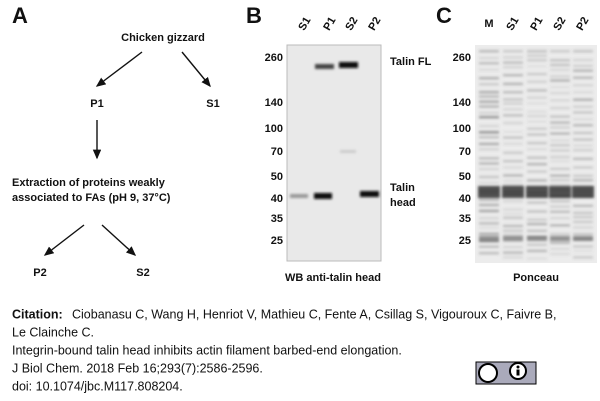  Describe the element at coordinates (333, 278) in the screenshot. I see `caption: WB anti-talin head` at that location.